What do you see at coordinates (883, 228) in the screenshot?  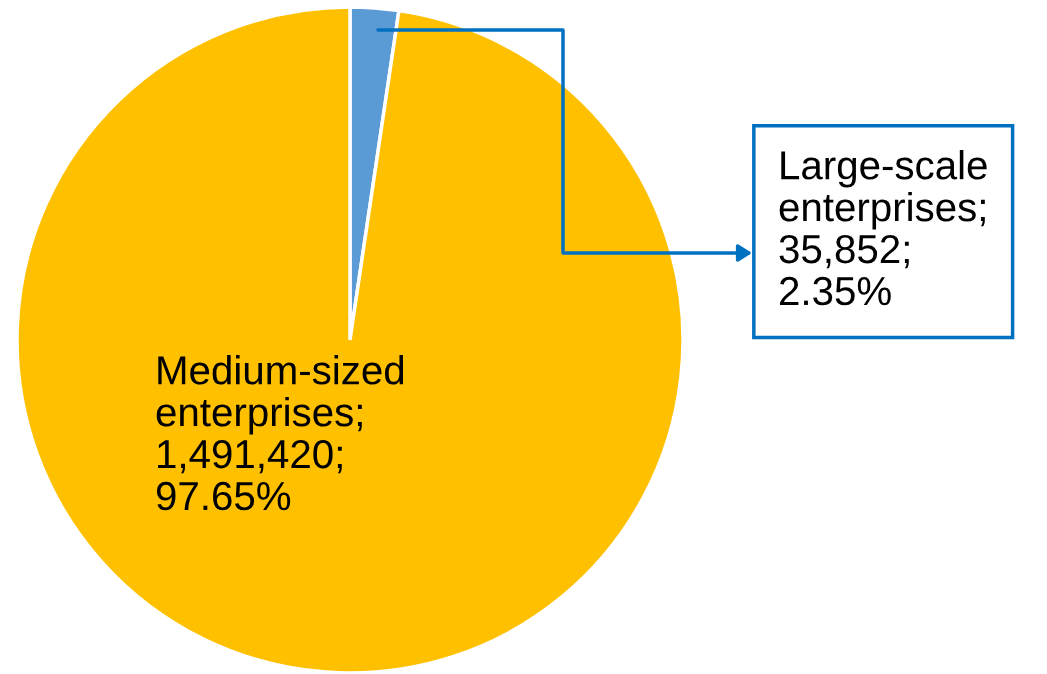 I see `slice-label: Large-scale enterprises; 35,852; 2.35%` at bounding box center [883, 228].